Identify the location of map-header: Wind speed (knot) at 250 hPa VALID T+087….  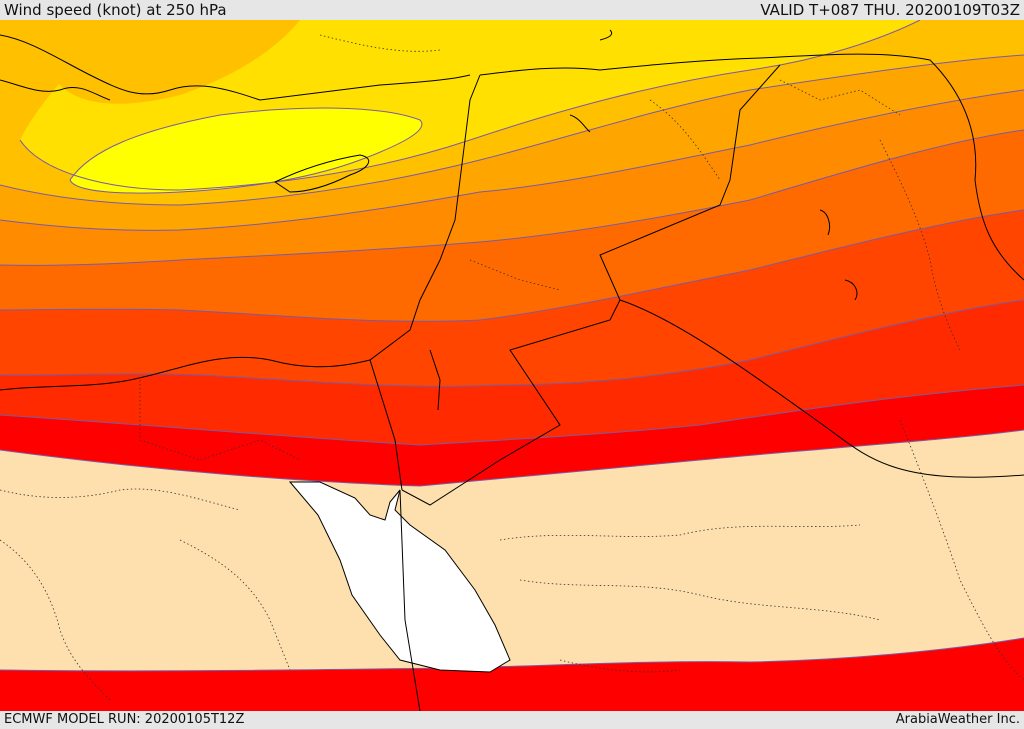
(512, 10).